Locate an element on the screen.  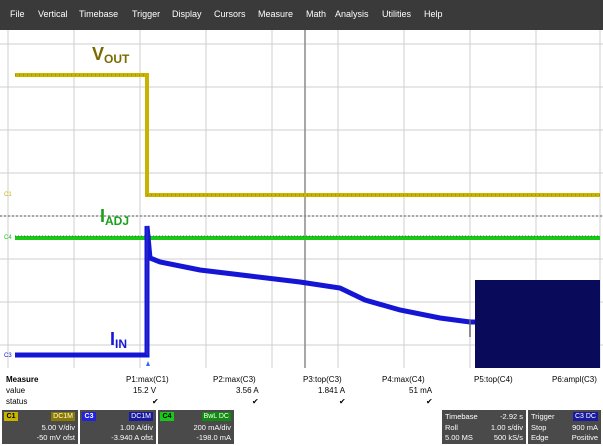
p2-value: 3.56 A is located at coordinates (247, 390).